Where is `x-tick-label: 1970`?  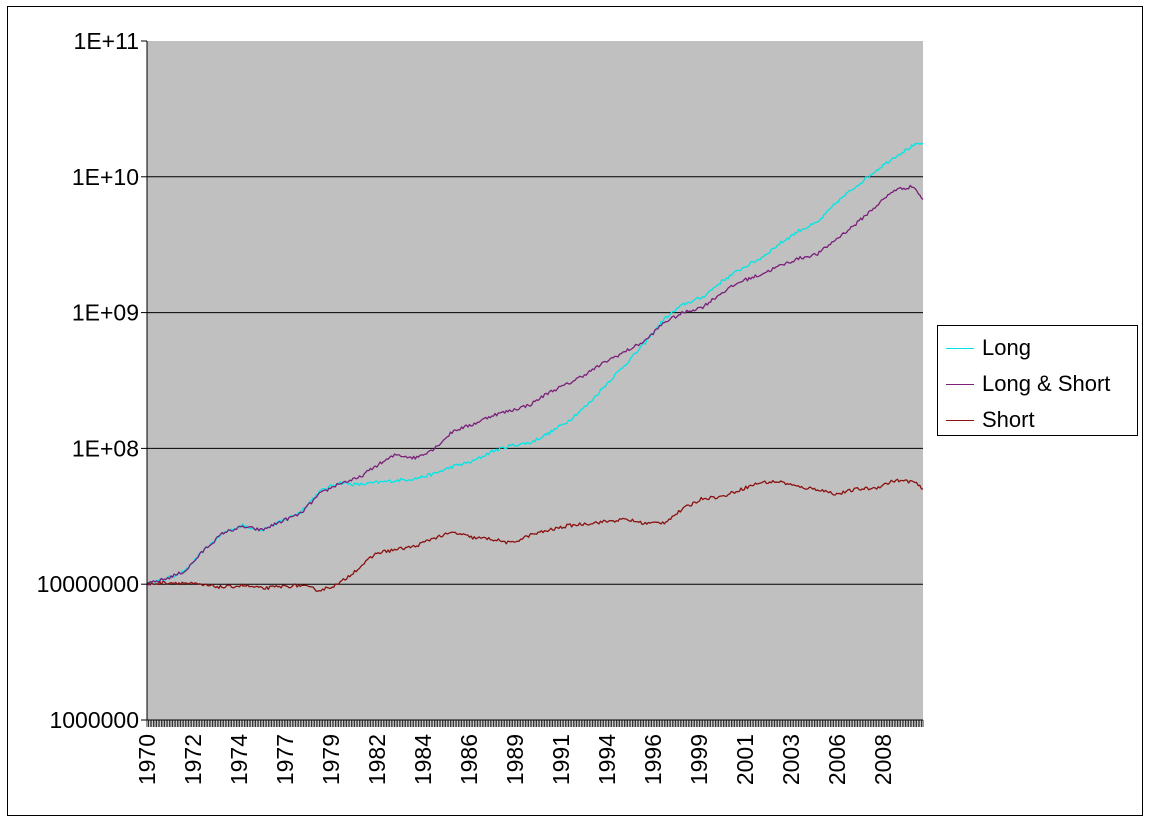 x-tick-label: 1970 is located at coordinates (147, 759).